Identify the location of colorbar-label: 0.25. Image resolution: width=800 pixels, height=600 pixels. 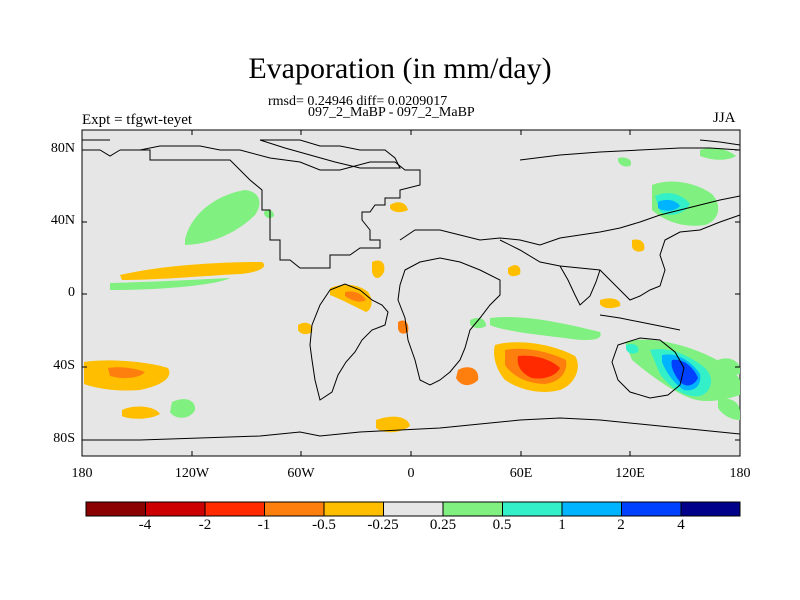
(443, 525).